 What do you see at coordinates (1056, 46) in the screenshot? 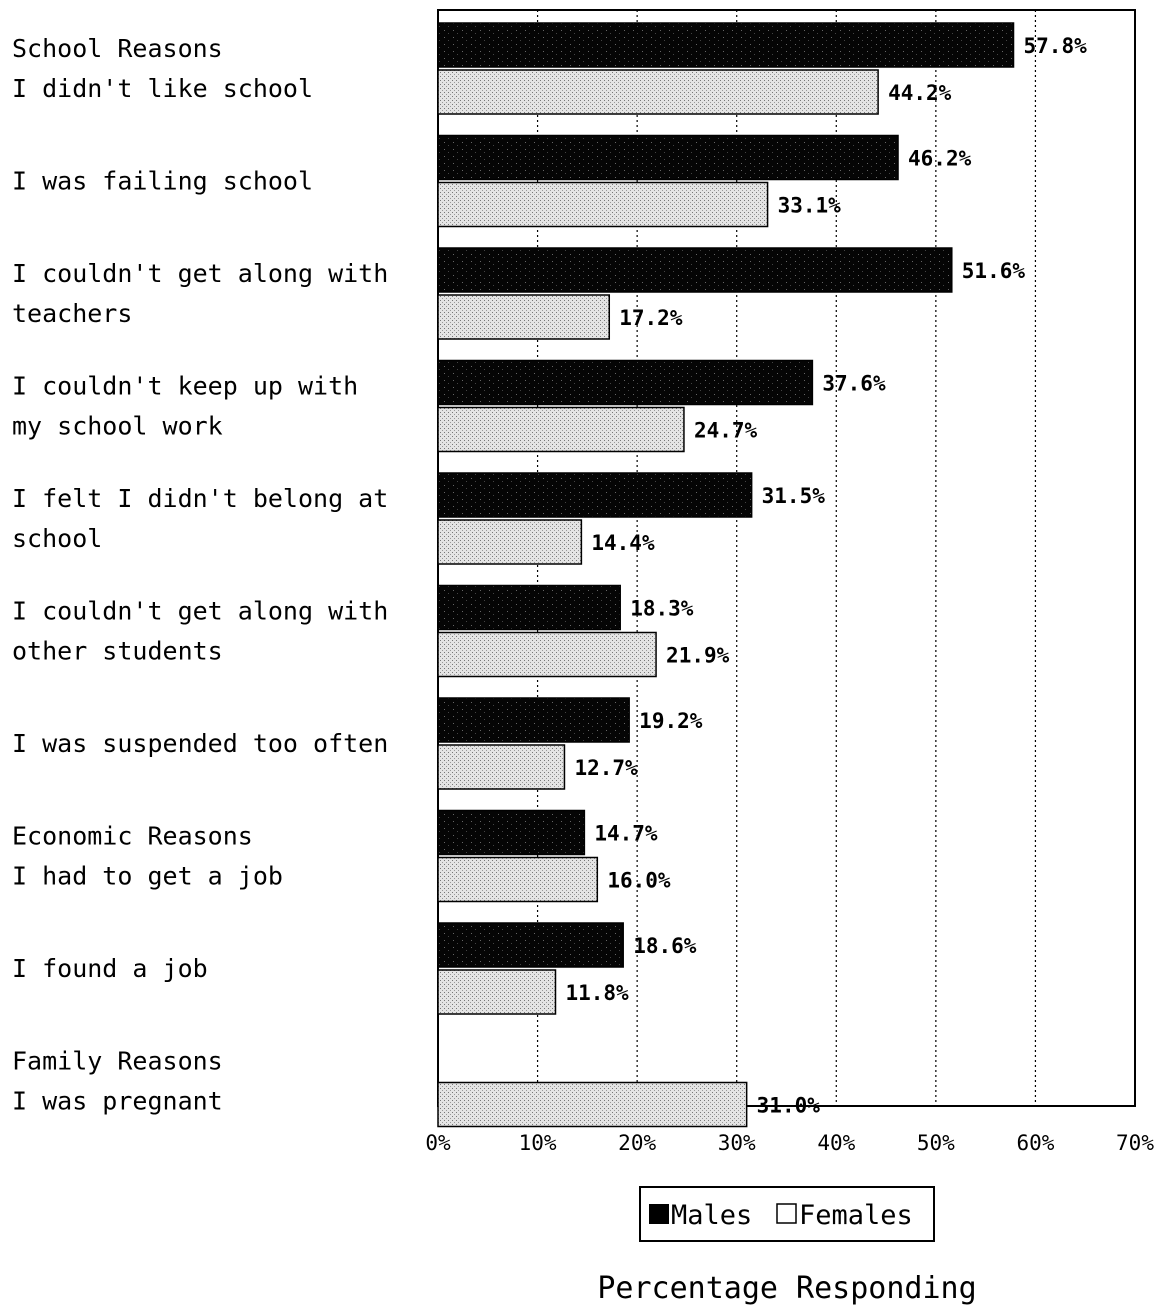
I see `male-value-label: 57.8%` at bounding box center [1056, 46].